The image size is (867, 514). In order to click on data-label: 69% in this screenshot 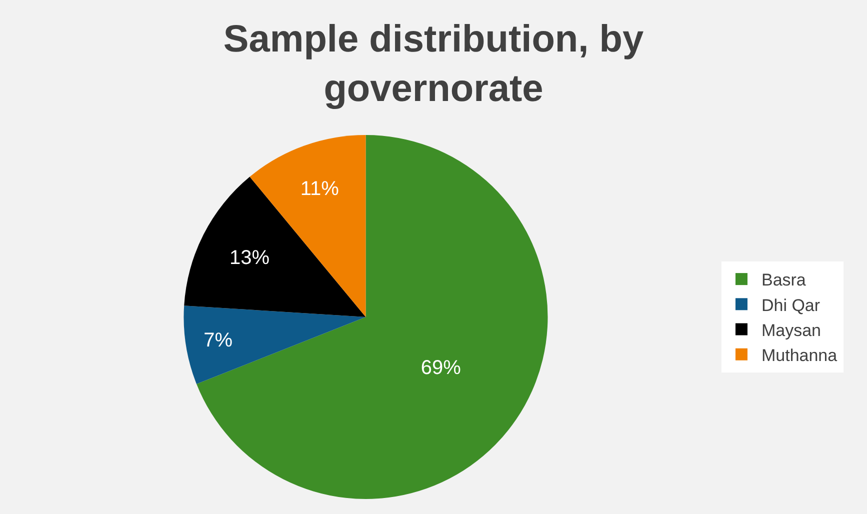, I will do `click(441, 368)`.